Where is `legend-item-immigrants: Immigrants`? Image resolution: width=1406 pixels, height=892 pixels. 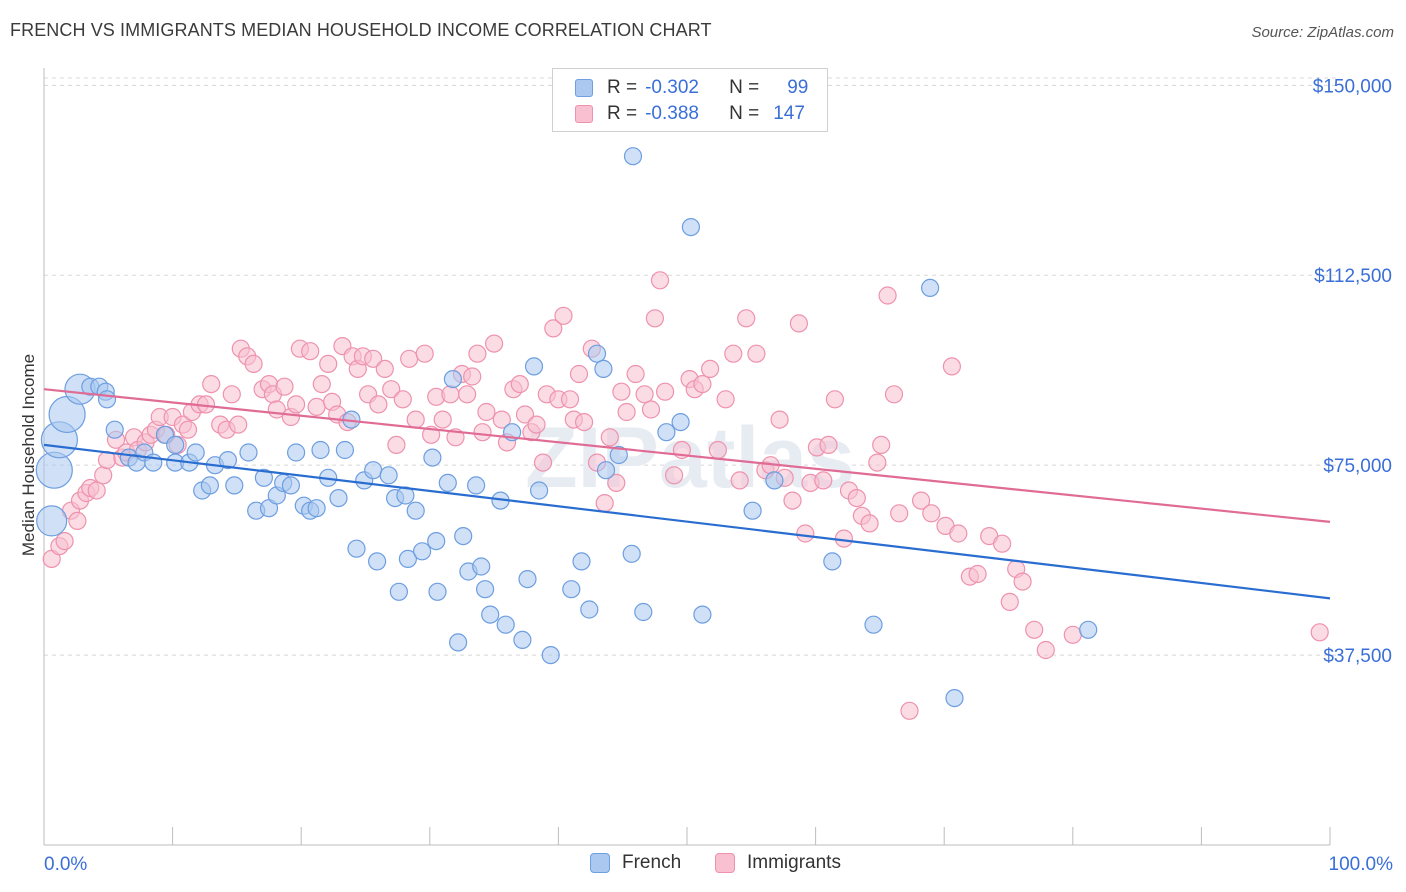
legend-item-immigrants: Immigrants is located at coordinates (778, 863).